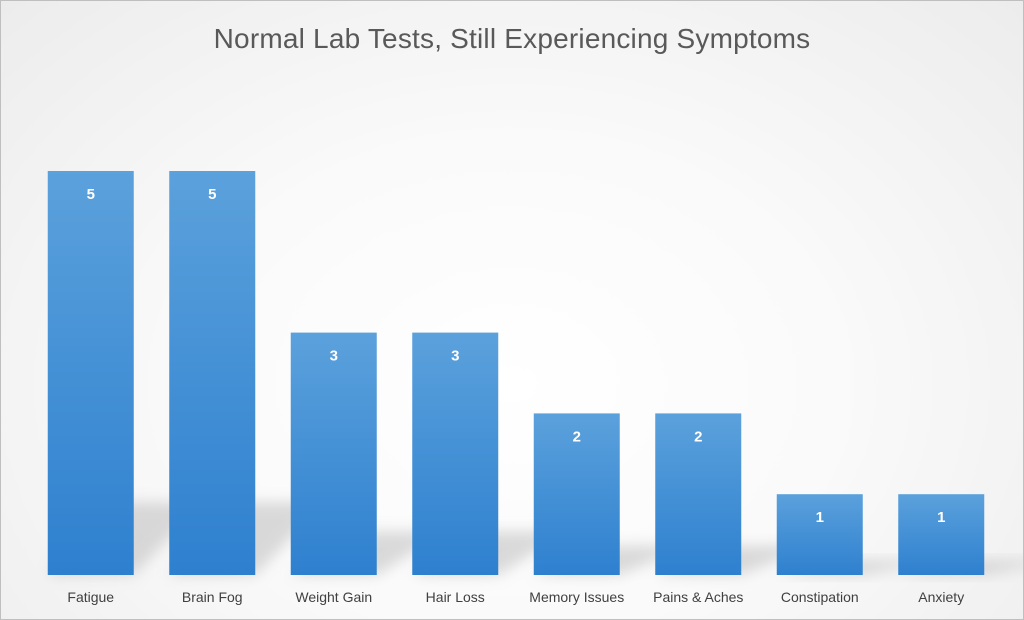 The image size is (1024, 620). What do you see at coordinates (698, 494) in the screenshot?
I see `bar-pains-aches` at bounding box center [698, 494].